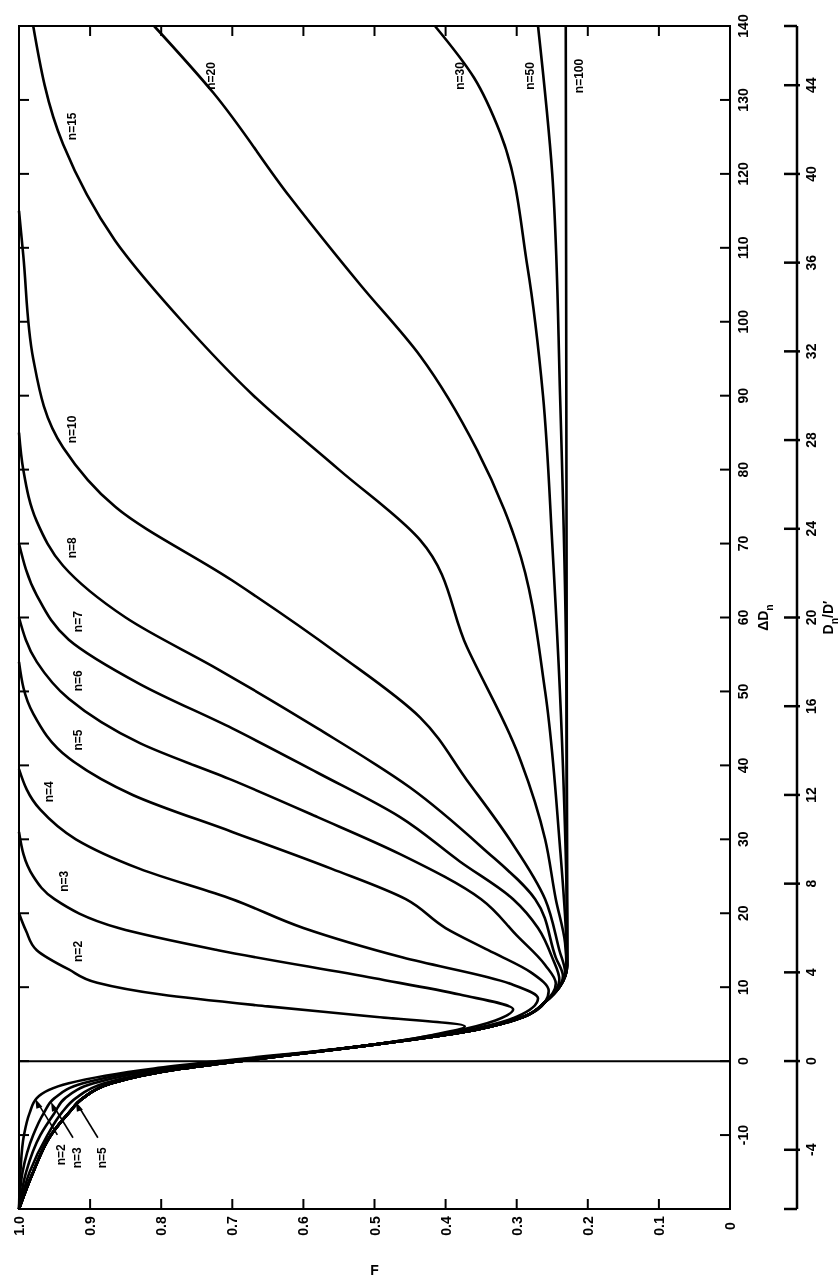  I want to click on annotation: n=3, so click(77, 1157).